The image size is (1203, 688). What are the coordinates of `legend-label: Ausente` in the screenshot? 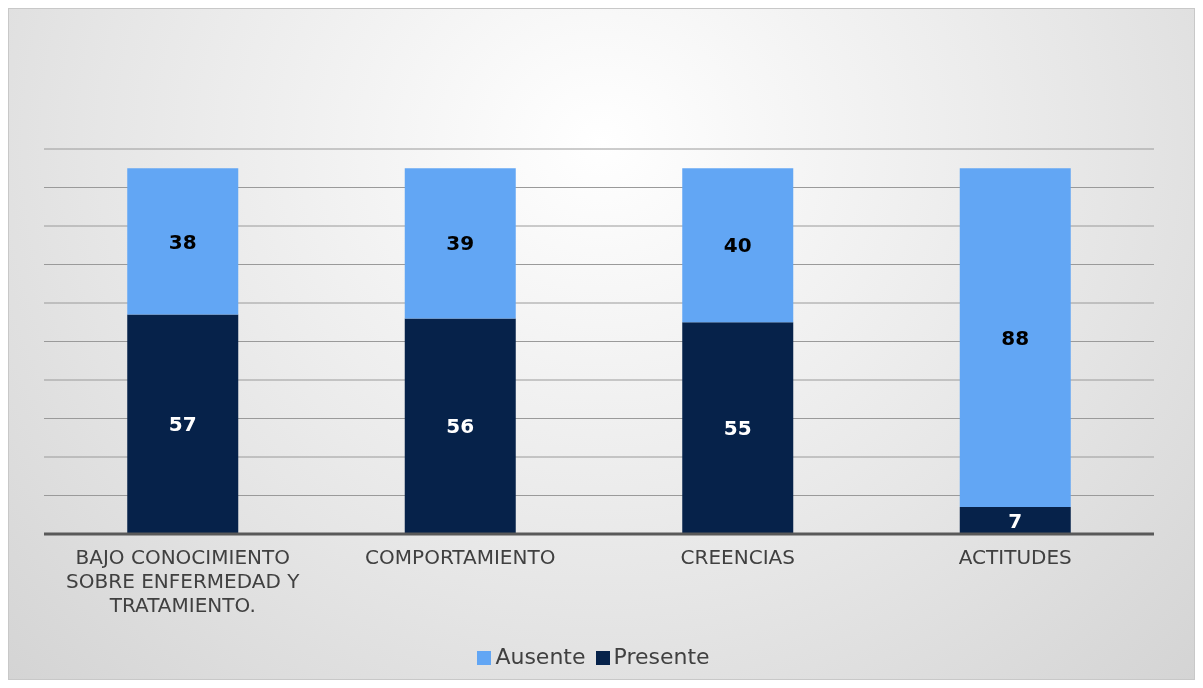 It's located at (540, 656).